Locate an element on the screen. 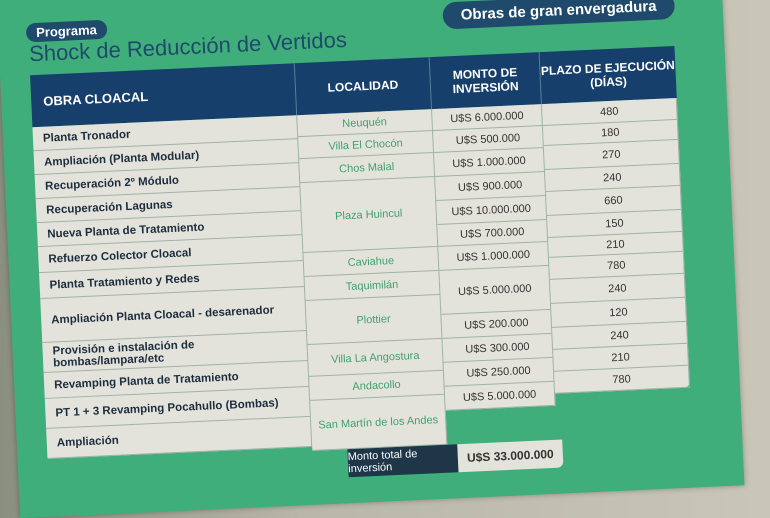 The width and height of the screenshot is (770, 518). header-plazo: PLAZO DE EJECUCIÓN (DÍAS) is located at coordinates (608, 75).